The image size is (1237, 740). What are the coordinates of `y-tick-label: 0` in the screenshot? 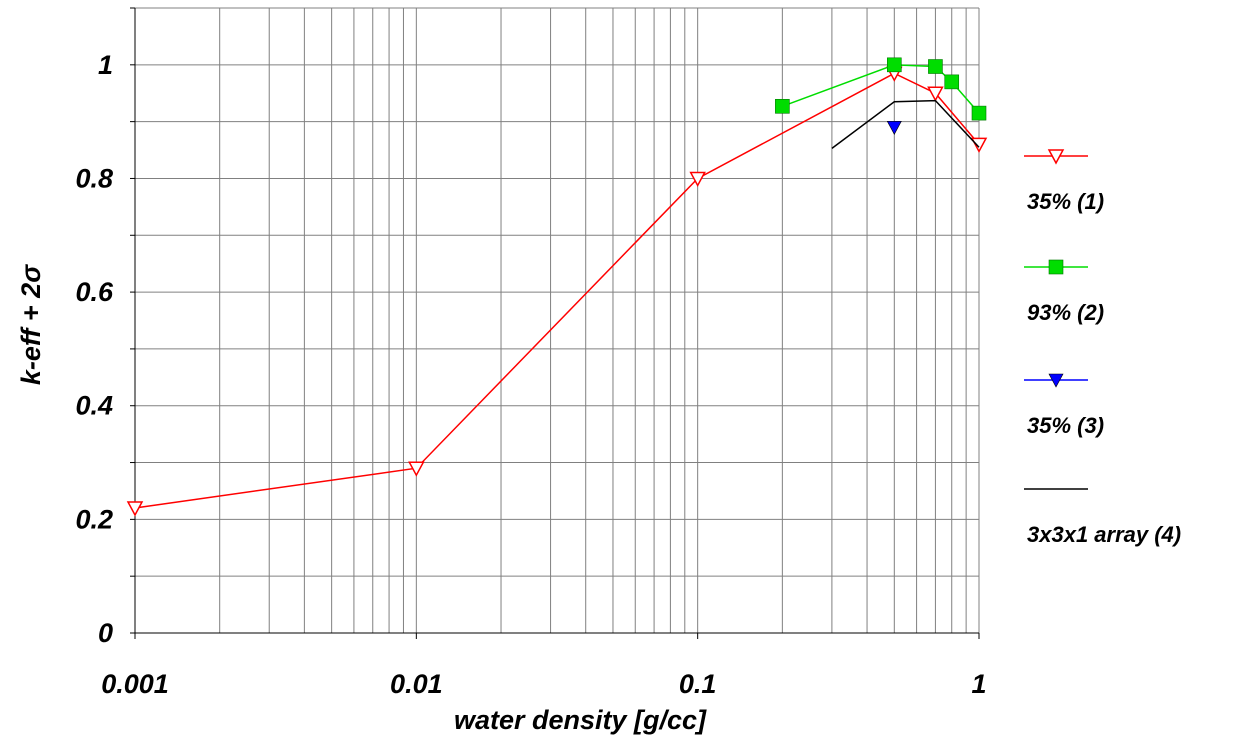 It's located at (105, 633).